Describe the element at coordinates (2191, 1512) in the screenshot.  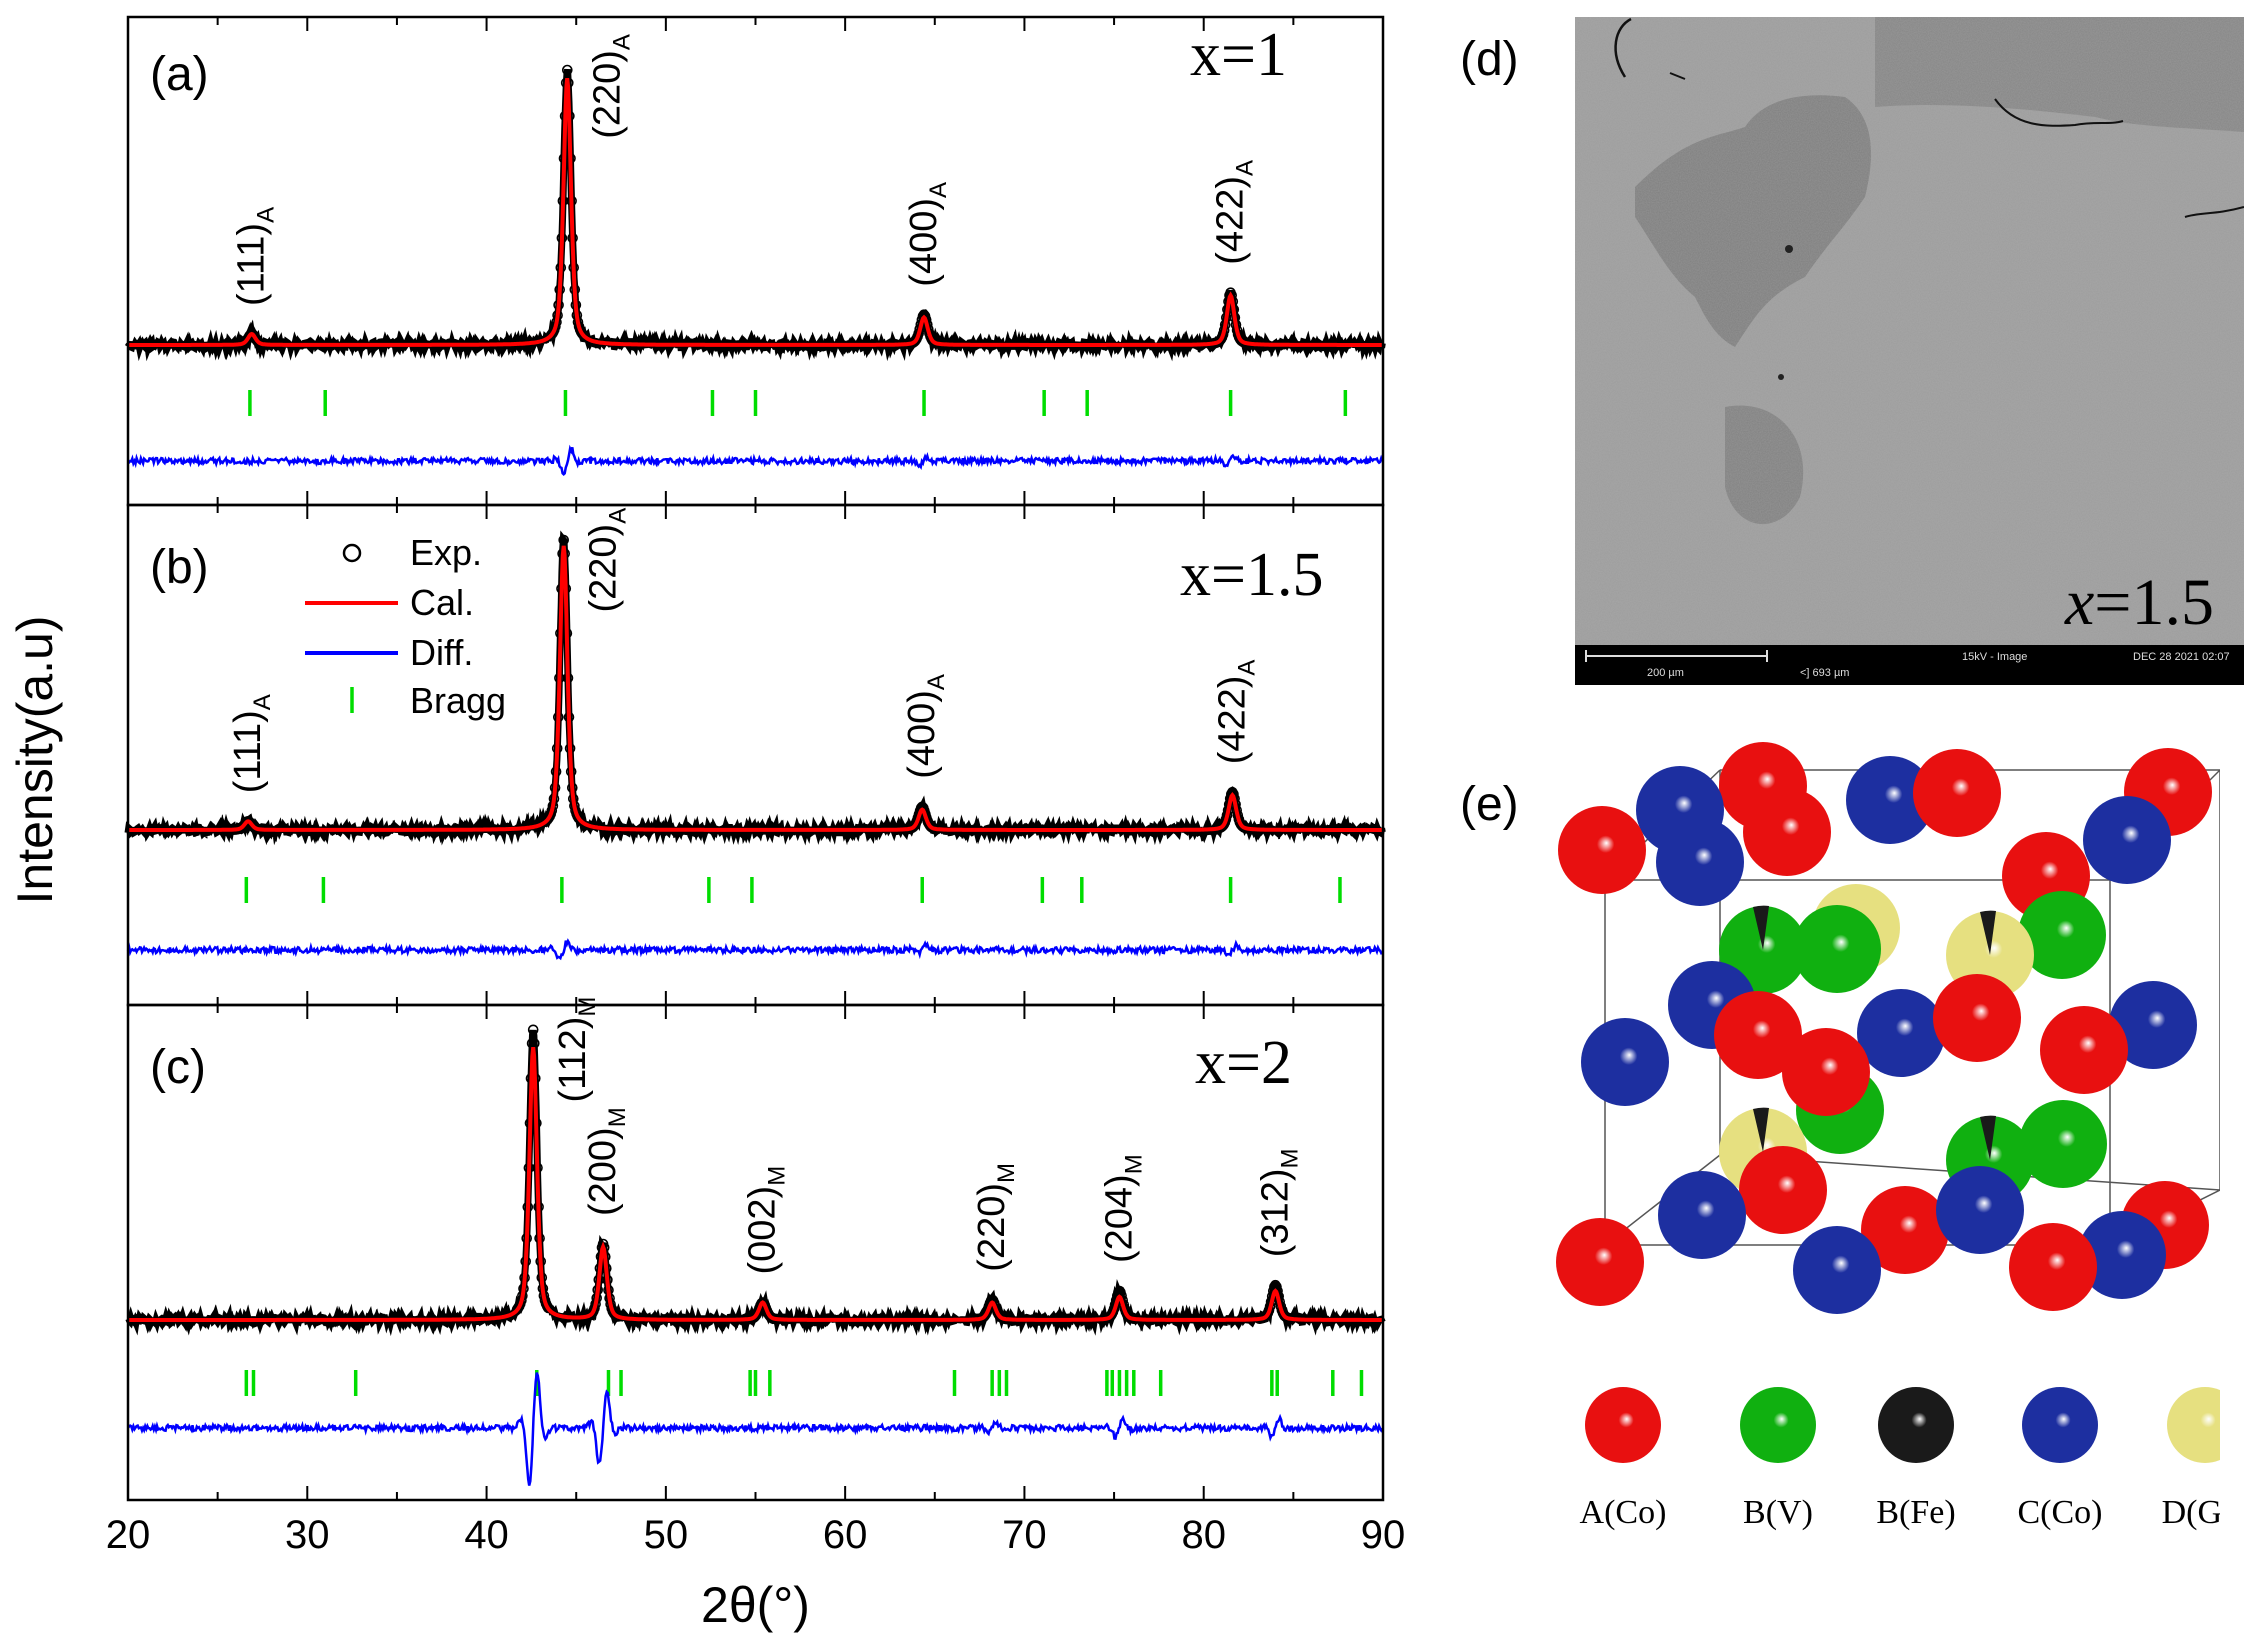
I see `atom-legend-label: D(Ga)` at that location.